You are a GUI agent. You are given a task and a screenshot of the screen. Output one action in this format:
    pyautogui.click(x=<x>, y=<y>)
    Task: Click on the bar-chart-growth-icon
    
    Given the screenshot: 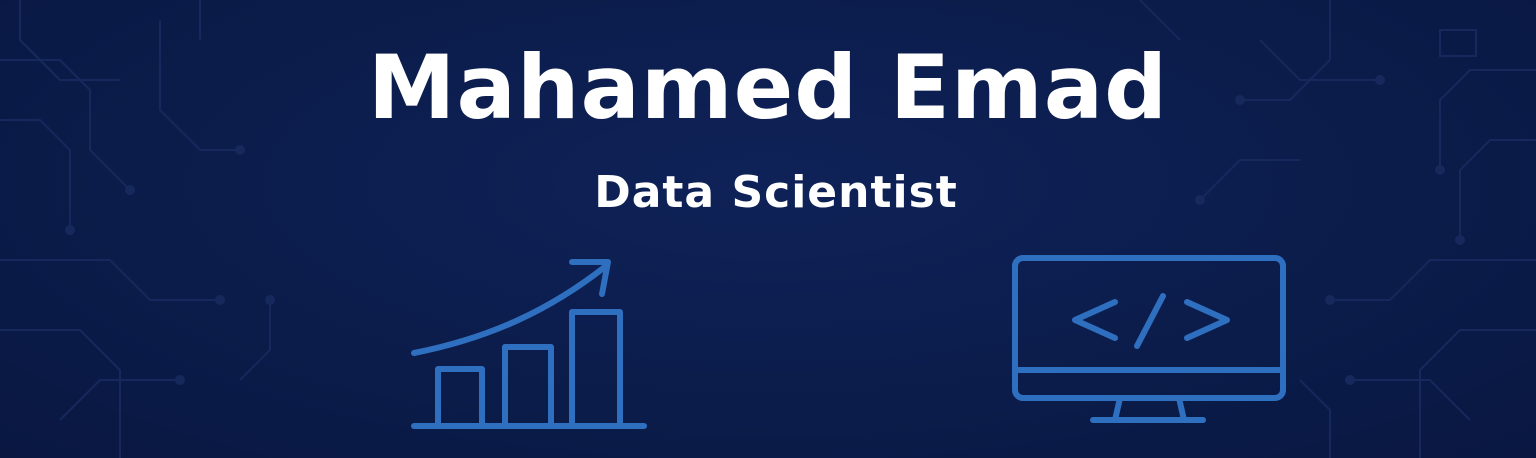 What is the action you would take?
    pyautogui.click(x=529, y=344)
    